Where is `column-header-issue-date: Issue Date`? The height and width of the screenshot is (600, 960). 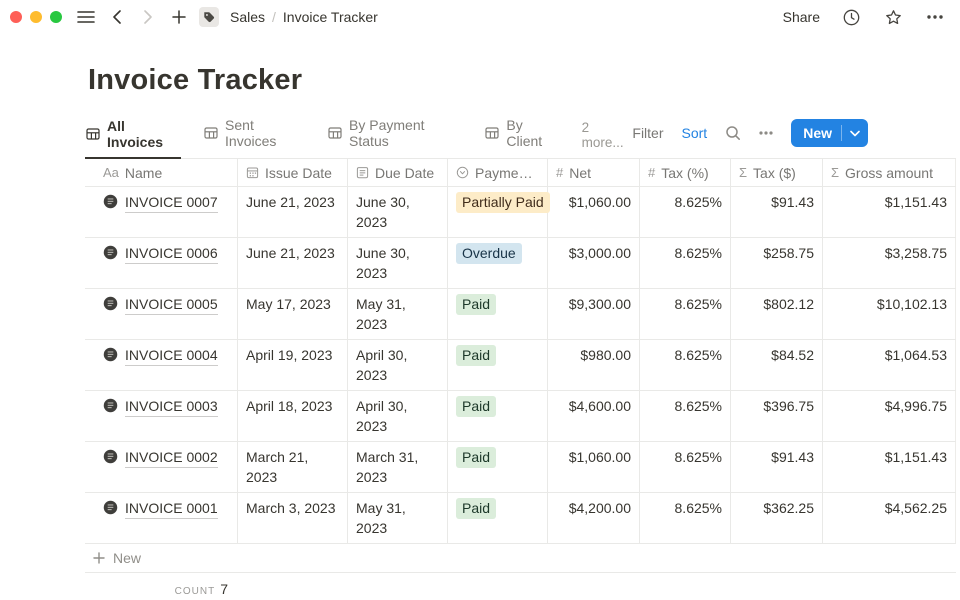 column-header-issue-date: Issue Date is located at coordinates (293, 172).